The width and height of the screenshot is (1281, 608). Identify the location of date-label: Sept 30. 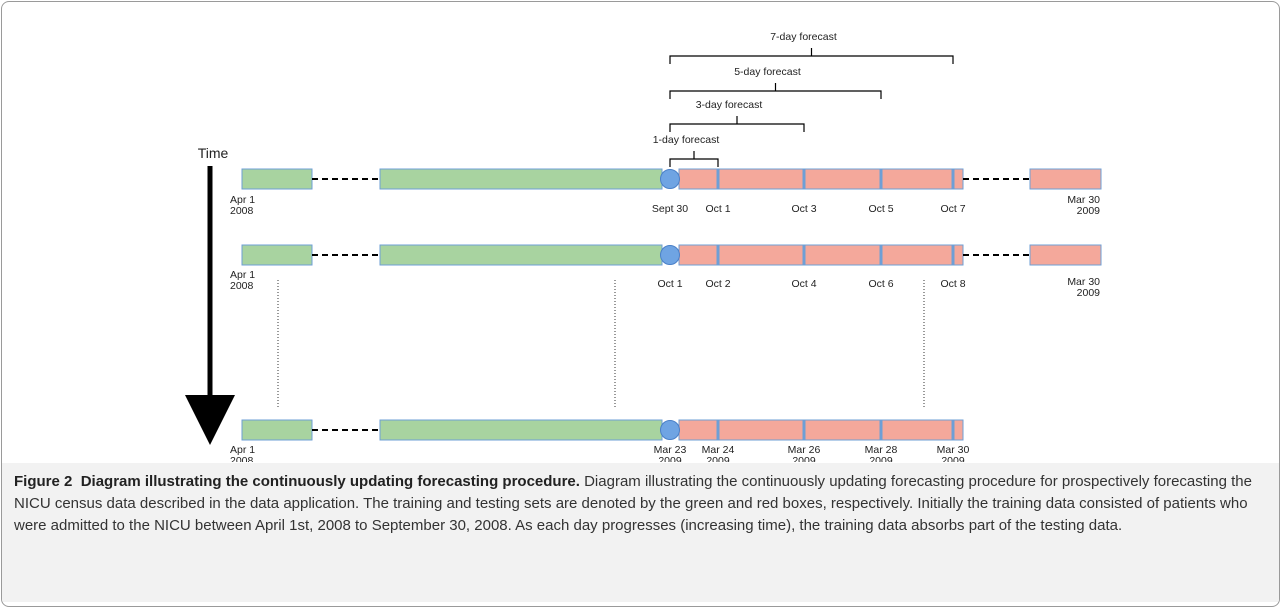
(670, 209).